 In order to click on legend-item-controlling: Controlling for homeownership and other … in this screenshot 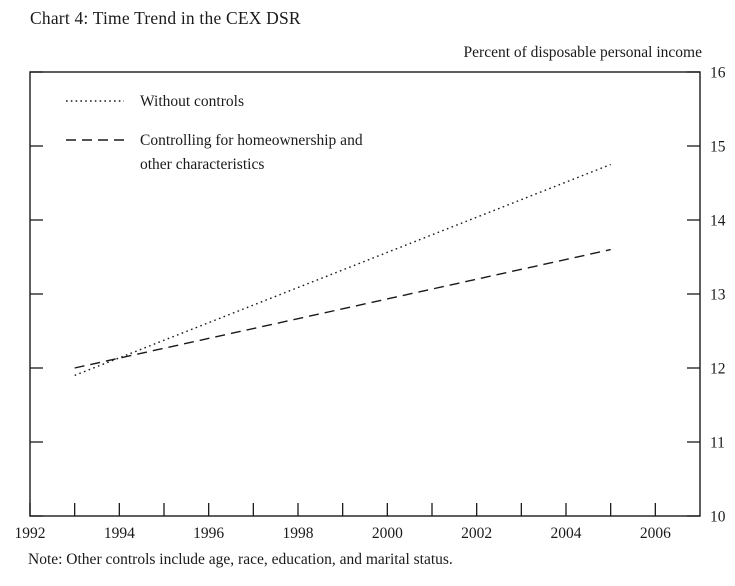, I will do `click(214, 153)`.